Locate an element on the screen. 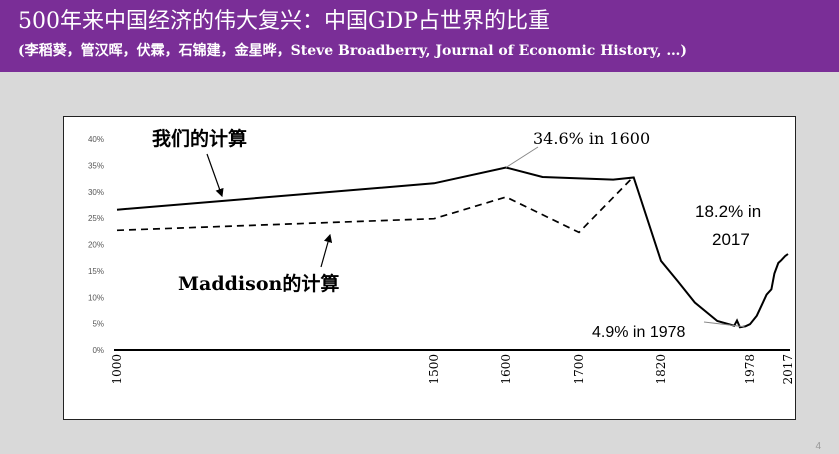 The image size is (839, 454). x-tick-label: 2017 is located at coordinates (788, 369).